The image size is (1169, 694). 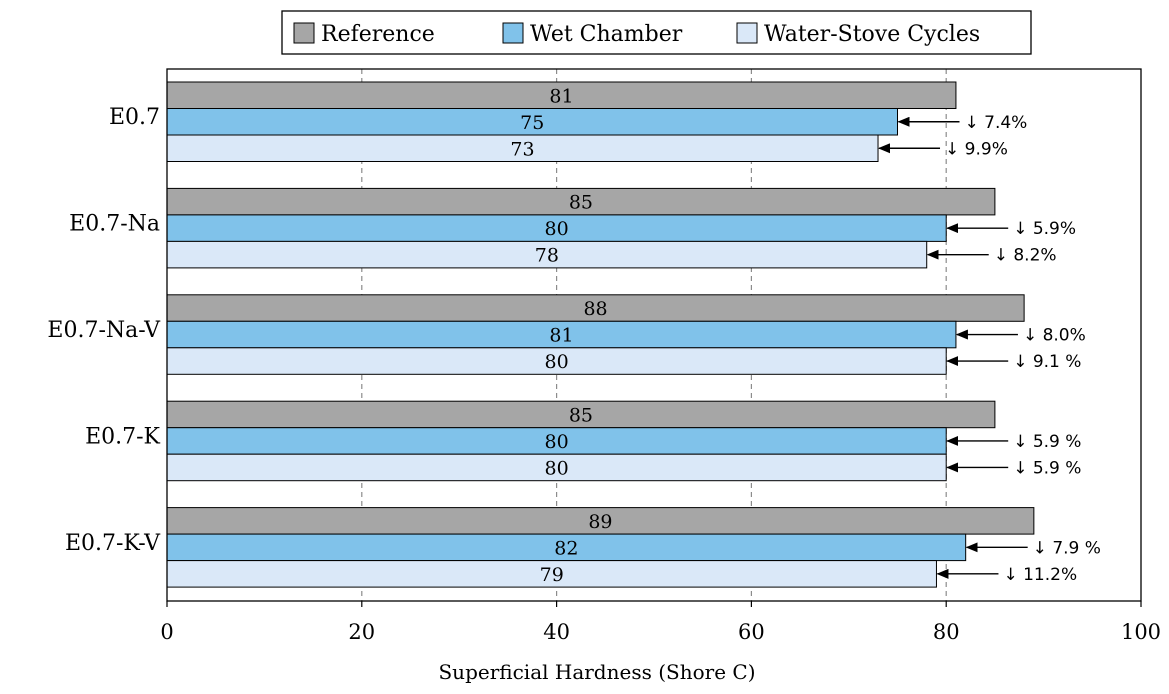 I want to click on legend-swatch-water-stove-cycles, so click(x=747, y=33).